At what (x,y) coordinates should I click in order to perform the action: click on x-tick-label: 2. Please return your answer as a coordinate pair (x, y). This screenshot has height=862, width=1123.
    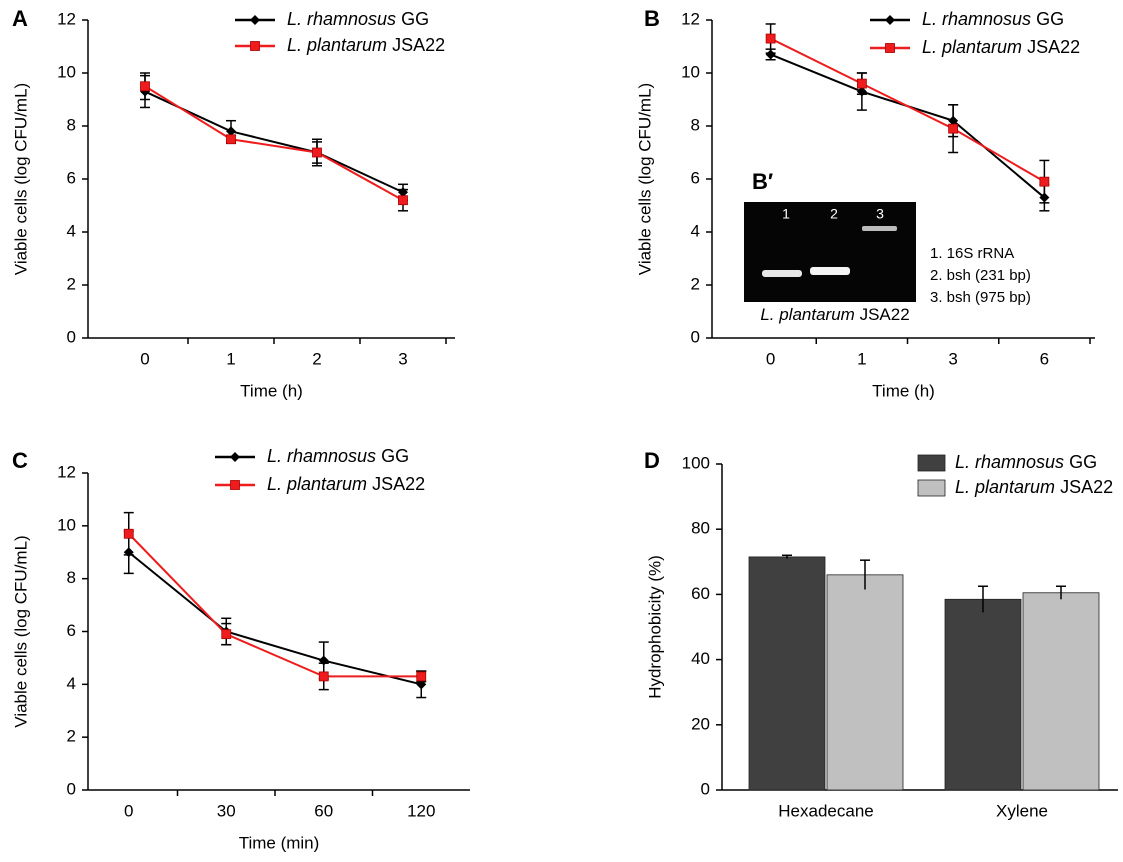
    Looking at the image, I should click on (316, 358).